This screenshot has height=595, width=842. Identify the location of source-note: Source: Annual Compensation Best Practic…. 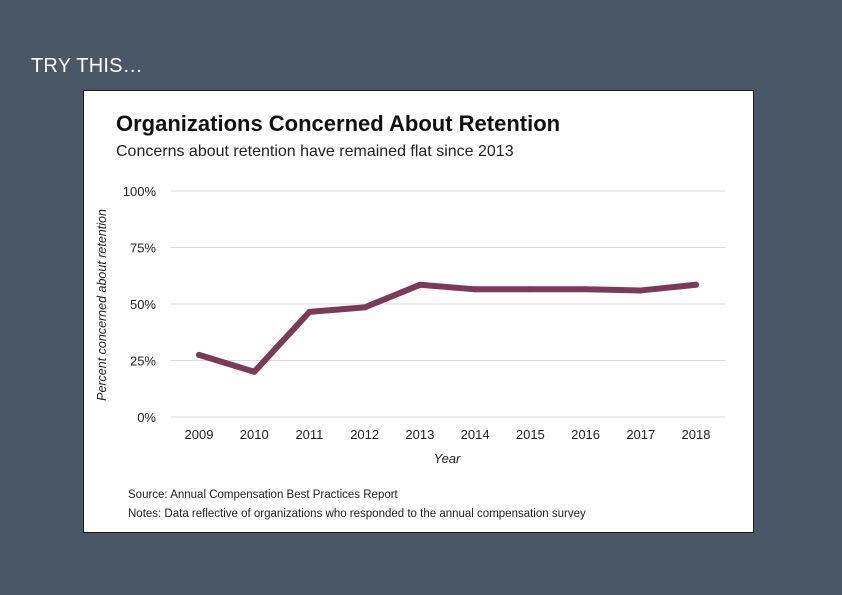
(263, 495).